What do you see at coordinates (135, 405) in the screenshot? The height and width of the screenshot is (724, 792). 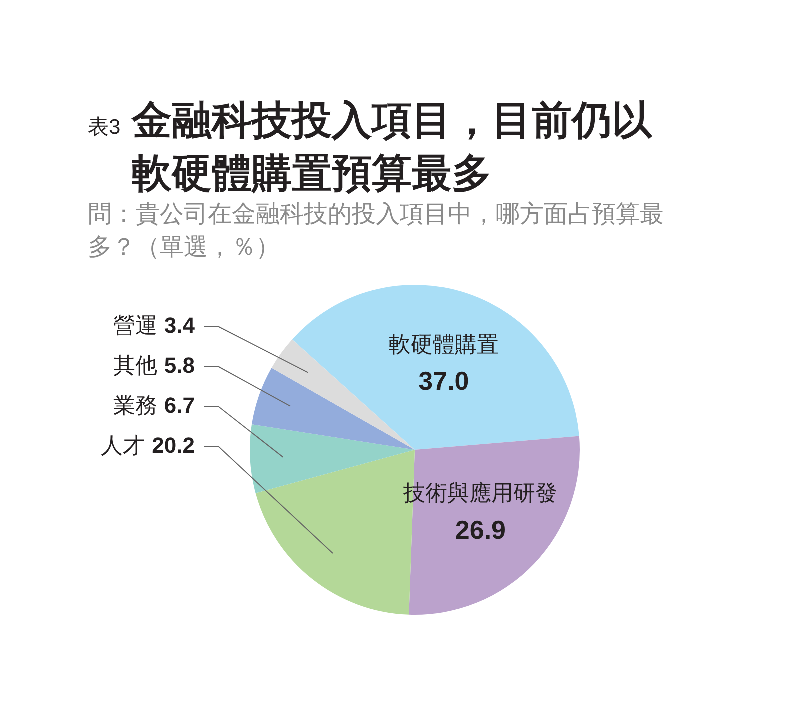 I see `slice-label: 業務` at bounding box center [135, 405].